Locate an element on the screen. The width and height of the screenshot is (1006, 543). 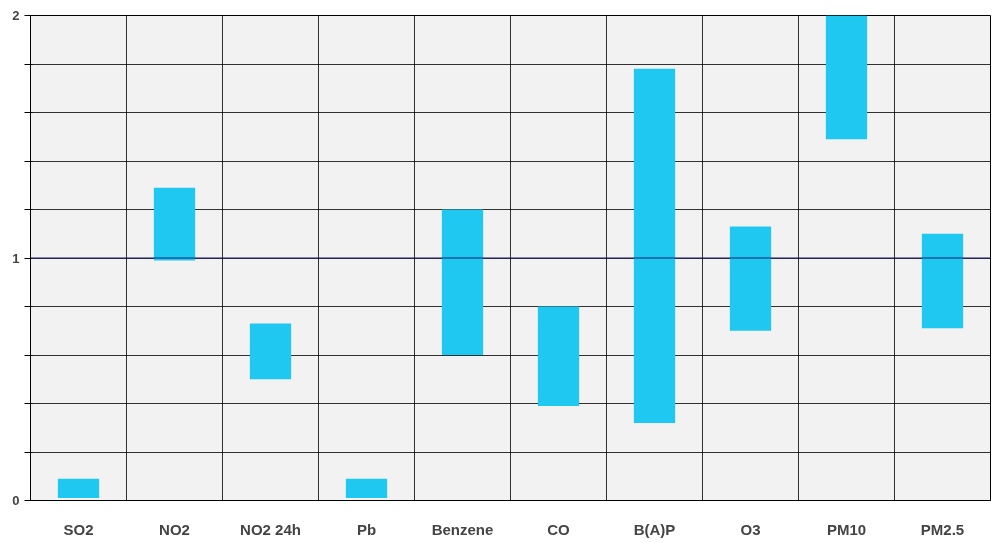
x-tick-label: Pb is located at coordinates (366, 529).